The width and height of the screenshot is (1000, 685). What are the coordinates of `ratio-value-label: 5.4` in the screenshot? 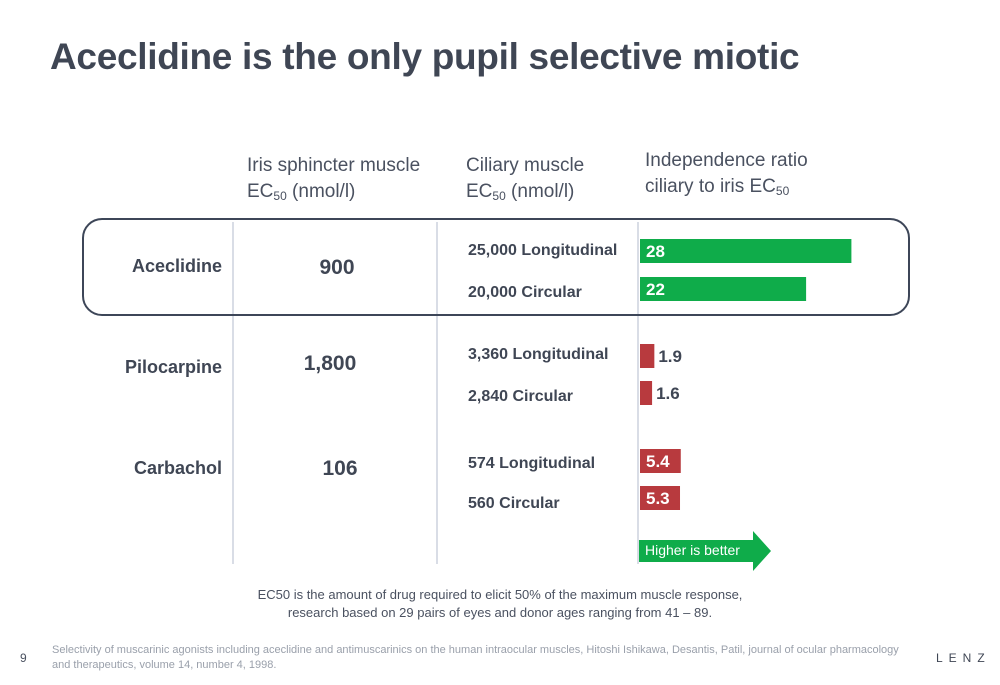 It's located at (658, 461).